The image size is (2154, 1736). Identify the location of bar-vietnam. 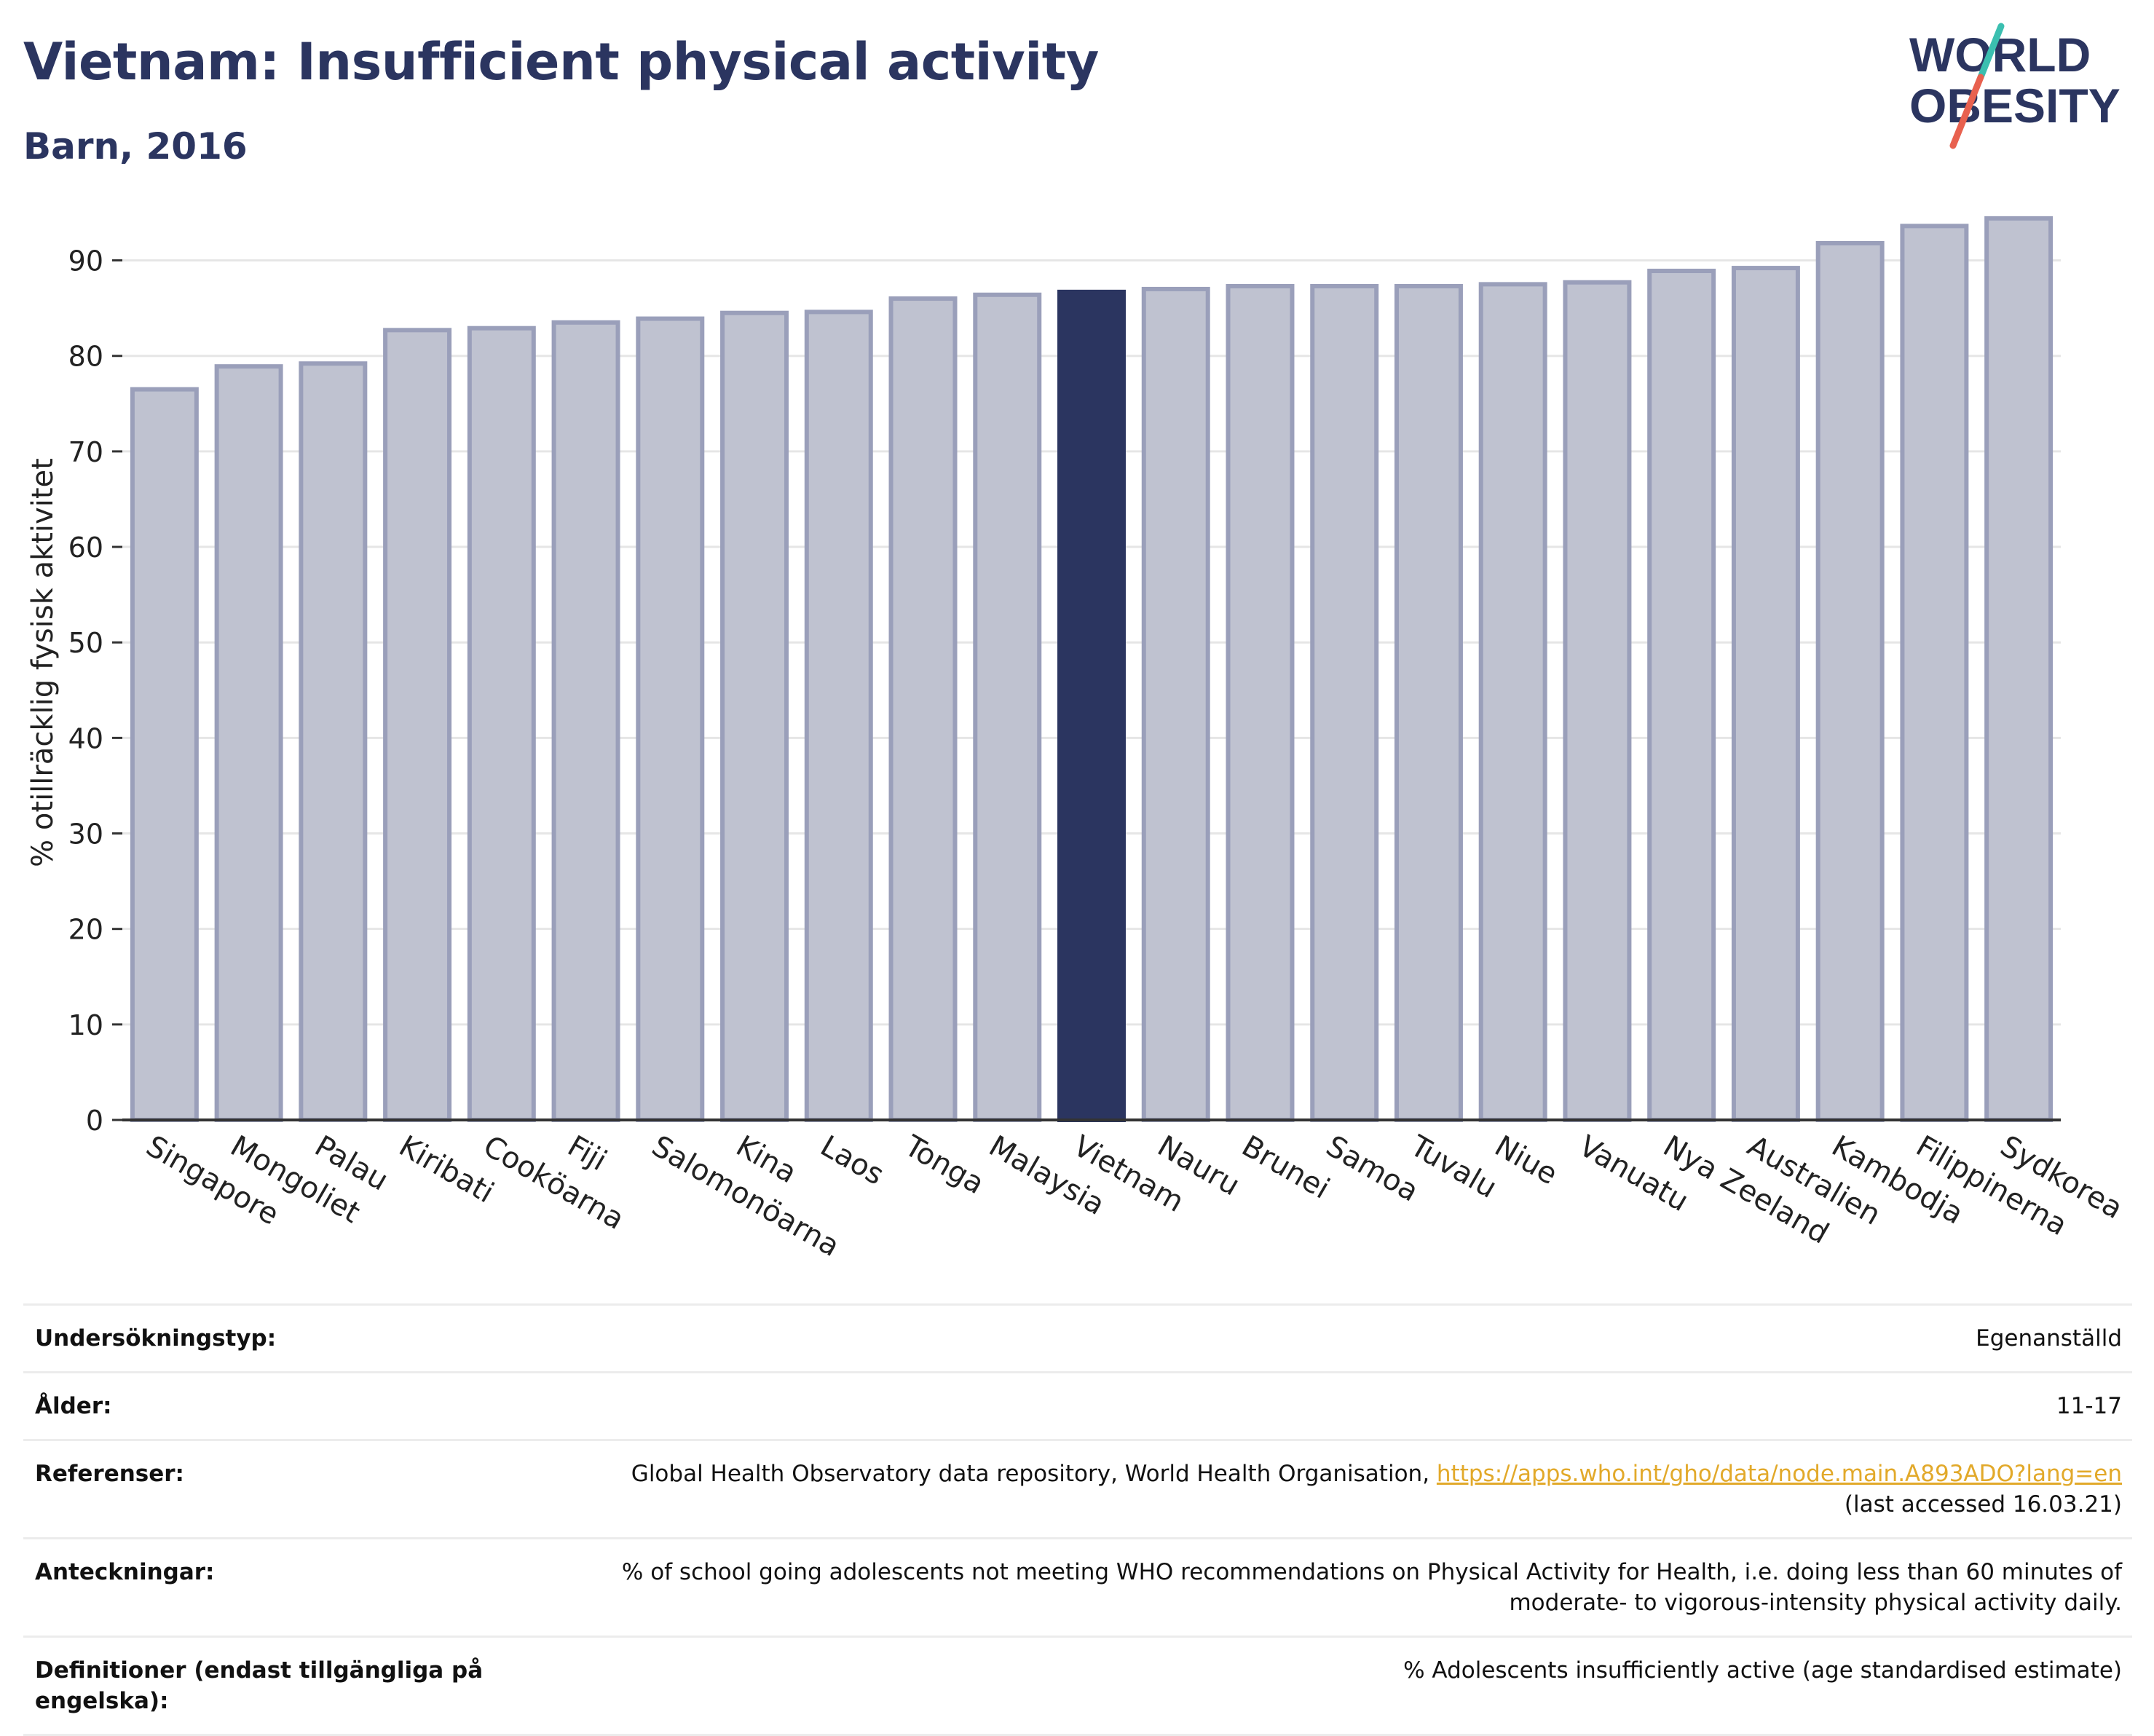
(1091, 705).